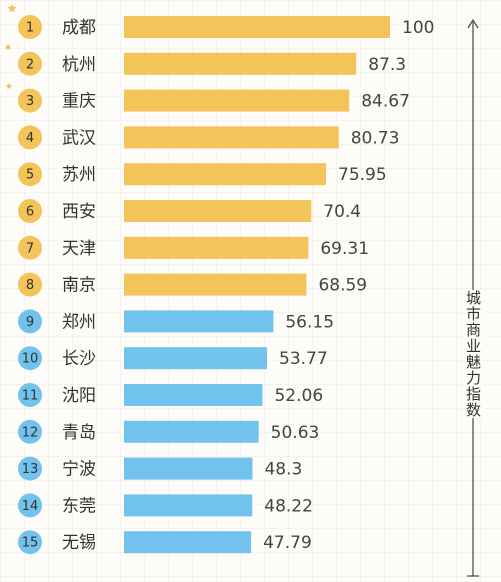 This screenshot has width=501, height=582. I want to click on value-label: 48.22, so click(288, 506).